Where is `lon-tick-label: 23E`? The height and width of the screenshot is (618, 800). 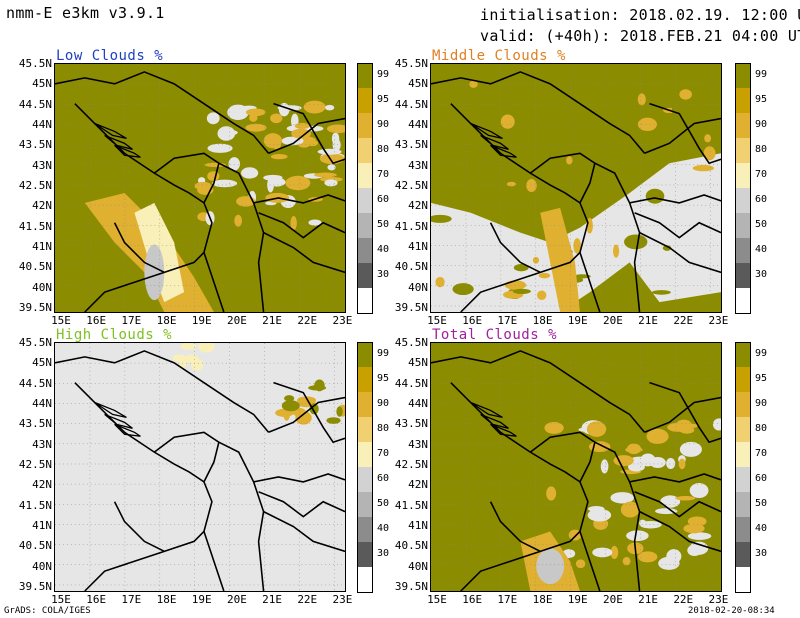
lon-tick-label: 23E is located at coordinates (718, 599).